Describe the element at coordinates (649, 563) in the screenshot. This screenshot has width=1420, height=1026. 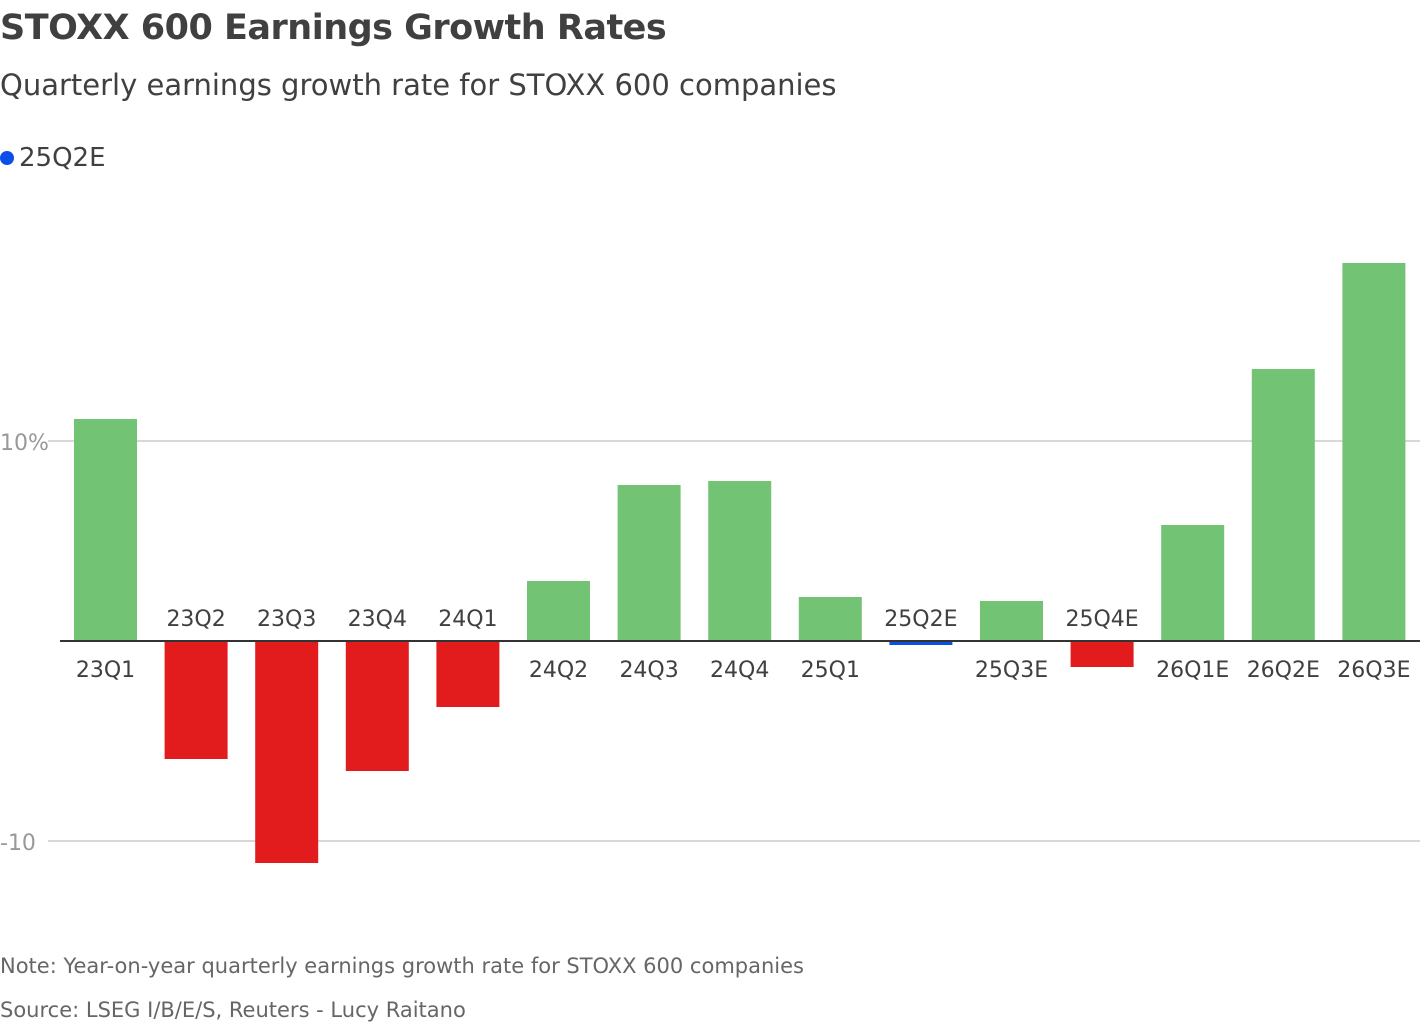
I see `bar-24Q3` at that location.